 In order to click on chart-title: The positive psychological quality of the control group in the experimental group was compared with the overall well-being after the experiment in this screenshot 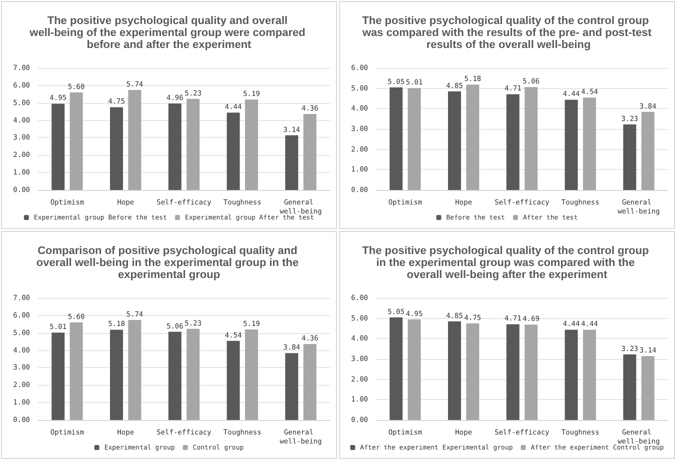, I will do `click(507, 263)`.